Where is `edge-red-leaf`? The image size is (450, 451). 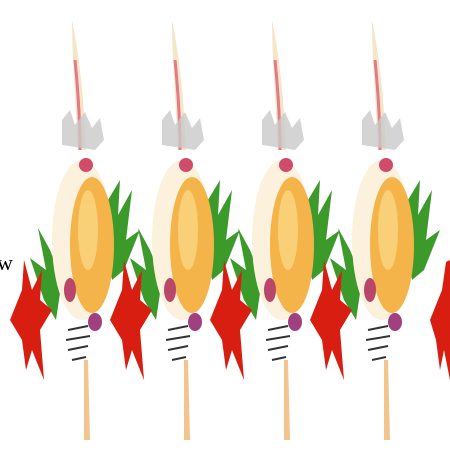
edge-red-leaf is located at coordinates (440, 320).